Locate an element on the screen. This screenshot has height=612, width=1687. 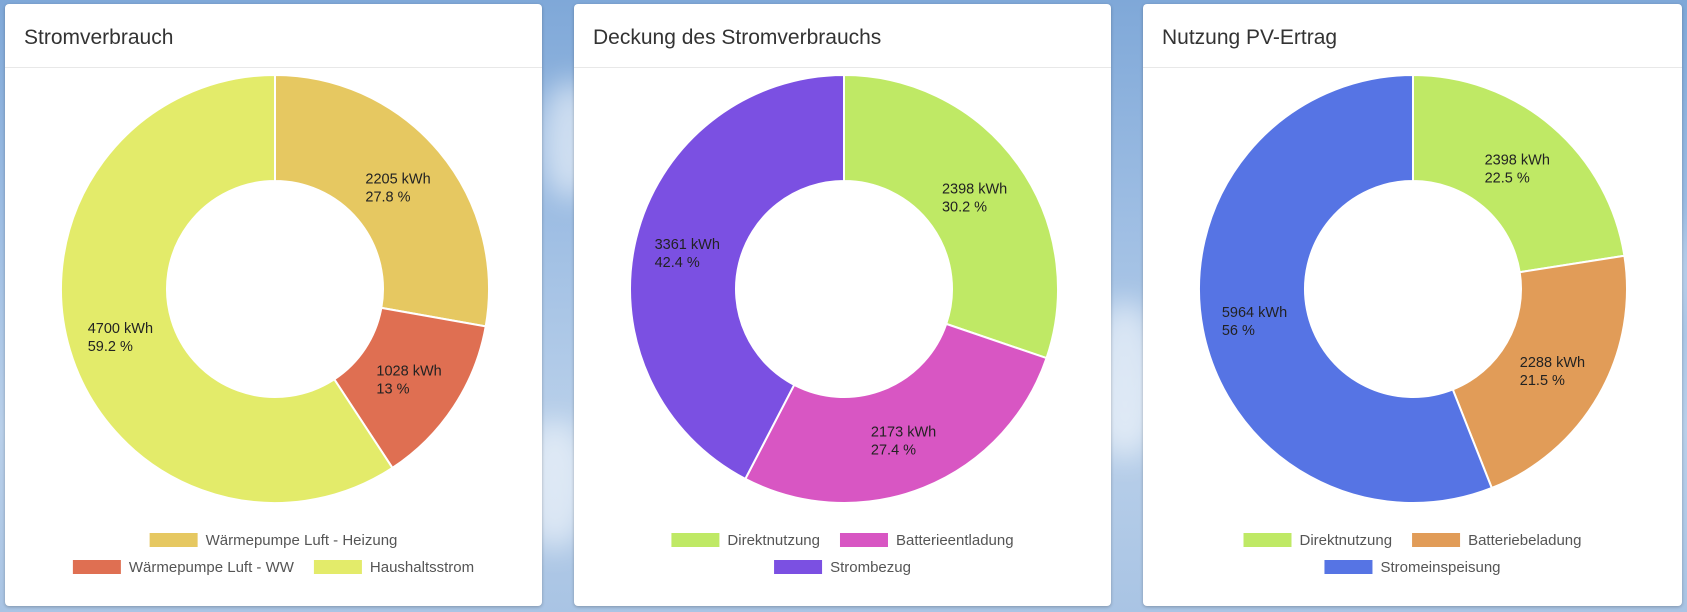
legend-label-batteriebeladung: Batteriebeladung is located at coordinates (1524, 540).